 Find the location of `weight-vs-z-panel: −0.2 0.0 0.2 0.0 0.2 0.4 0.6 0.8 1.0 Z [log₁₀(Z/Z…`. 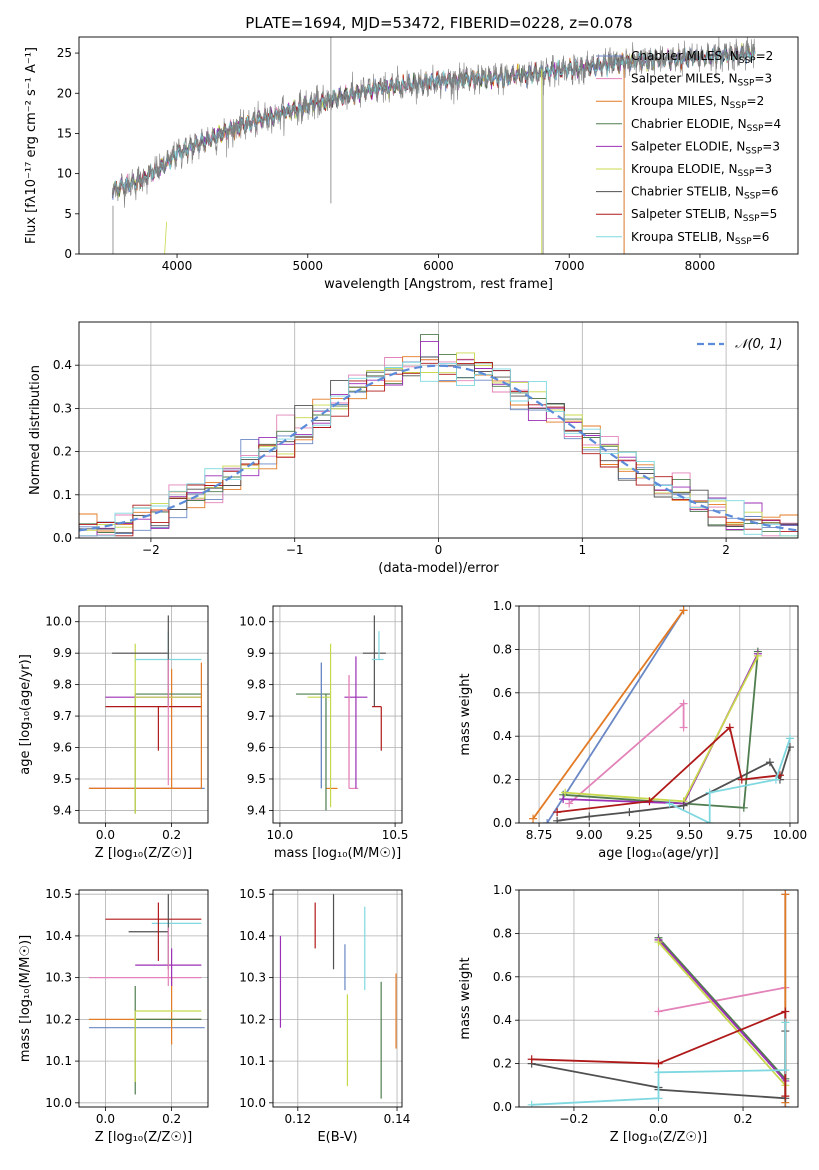

weight-vs-z-panel: −0.2 0.0 0.2 0.0 0.2 0.4 0.6 0.8 1.0 Z [log₁₀(Z/Z… is located at coordinates (628, 1014).